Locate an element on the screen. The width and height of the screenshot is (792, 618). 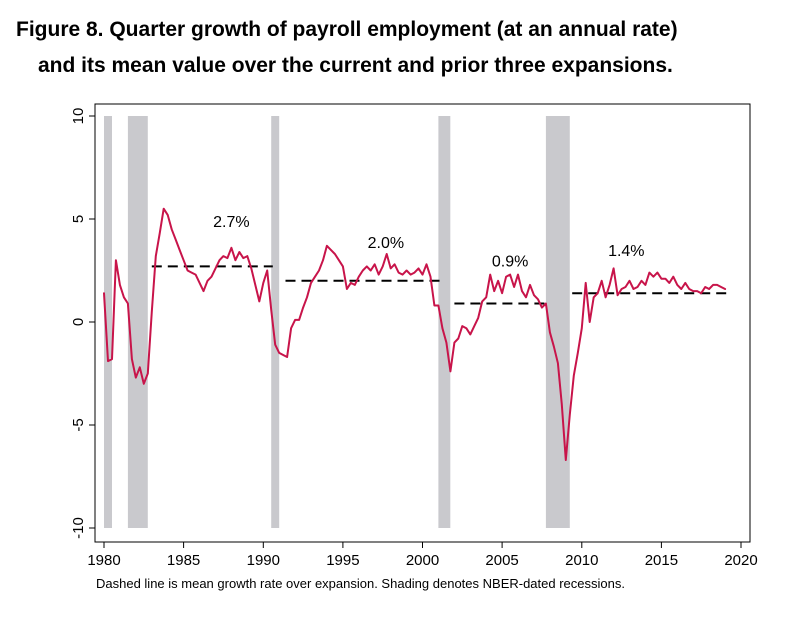
y-tick-label--10: -10 is located at coordinates (78, 528).